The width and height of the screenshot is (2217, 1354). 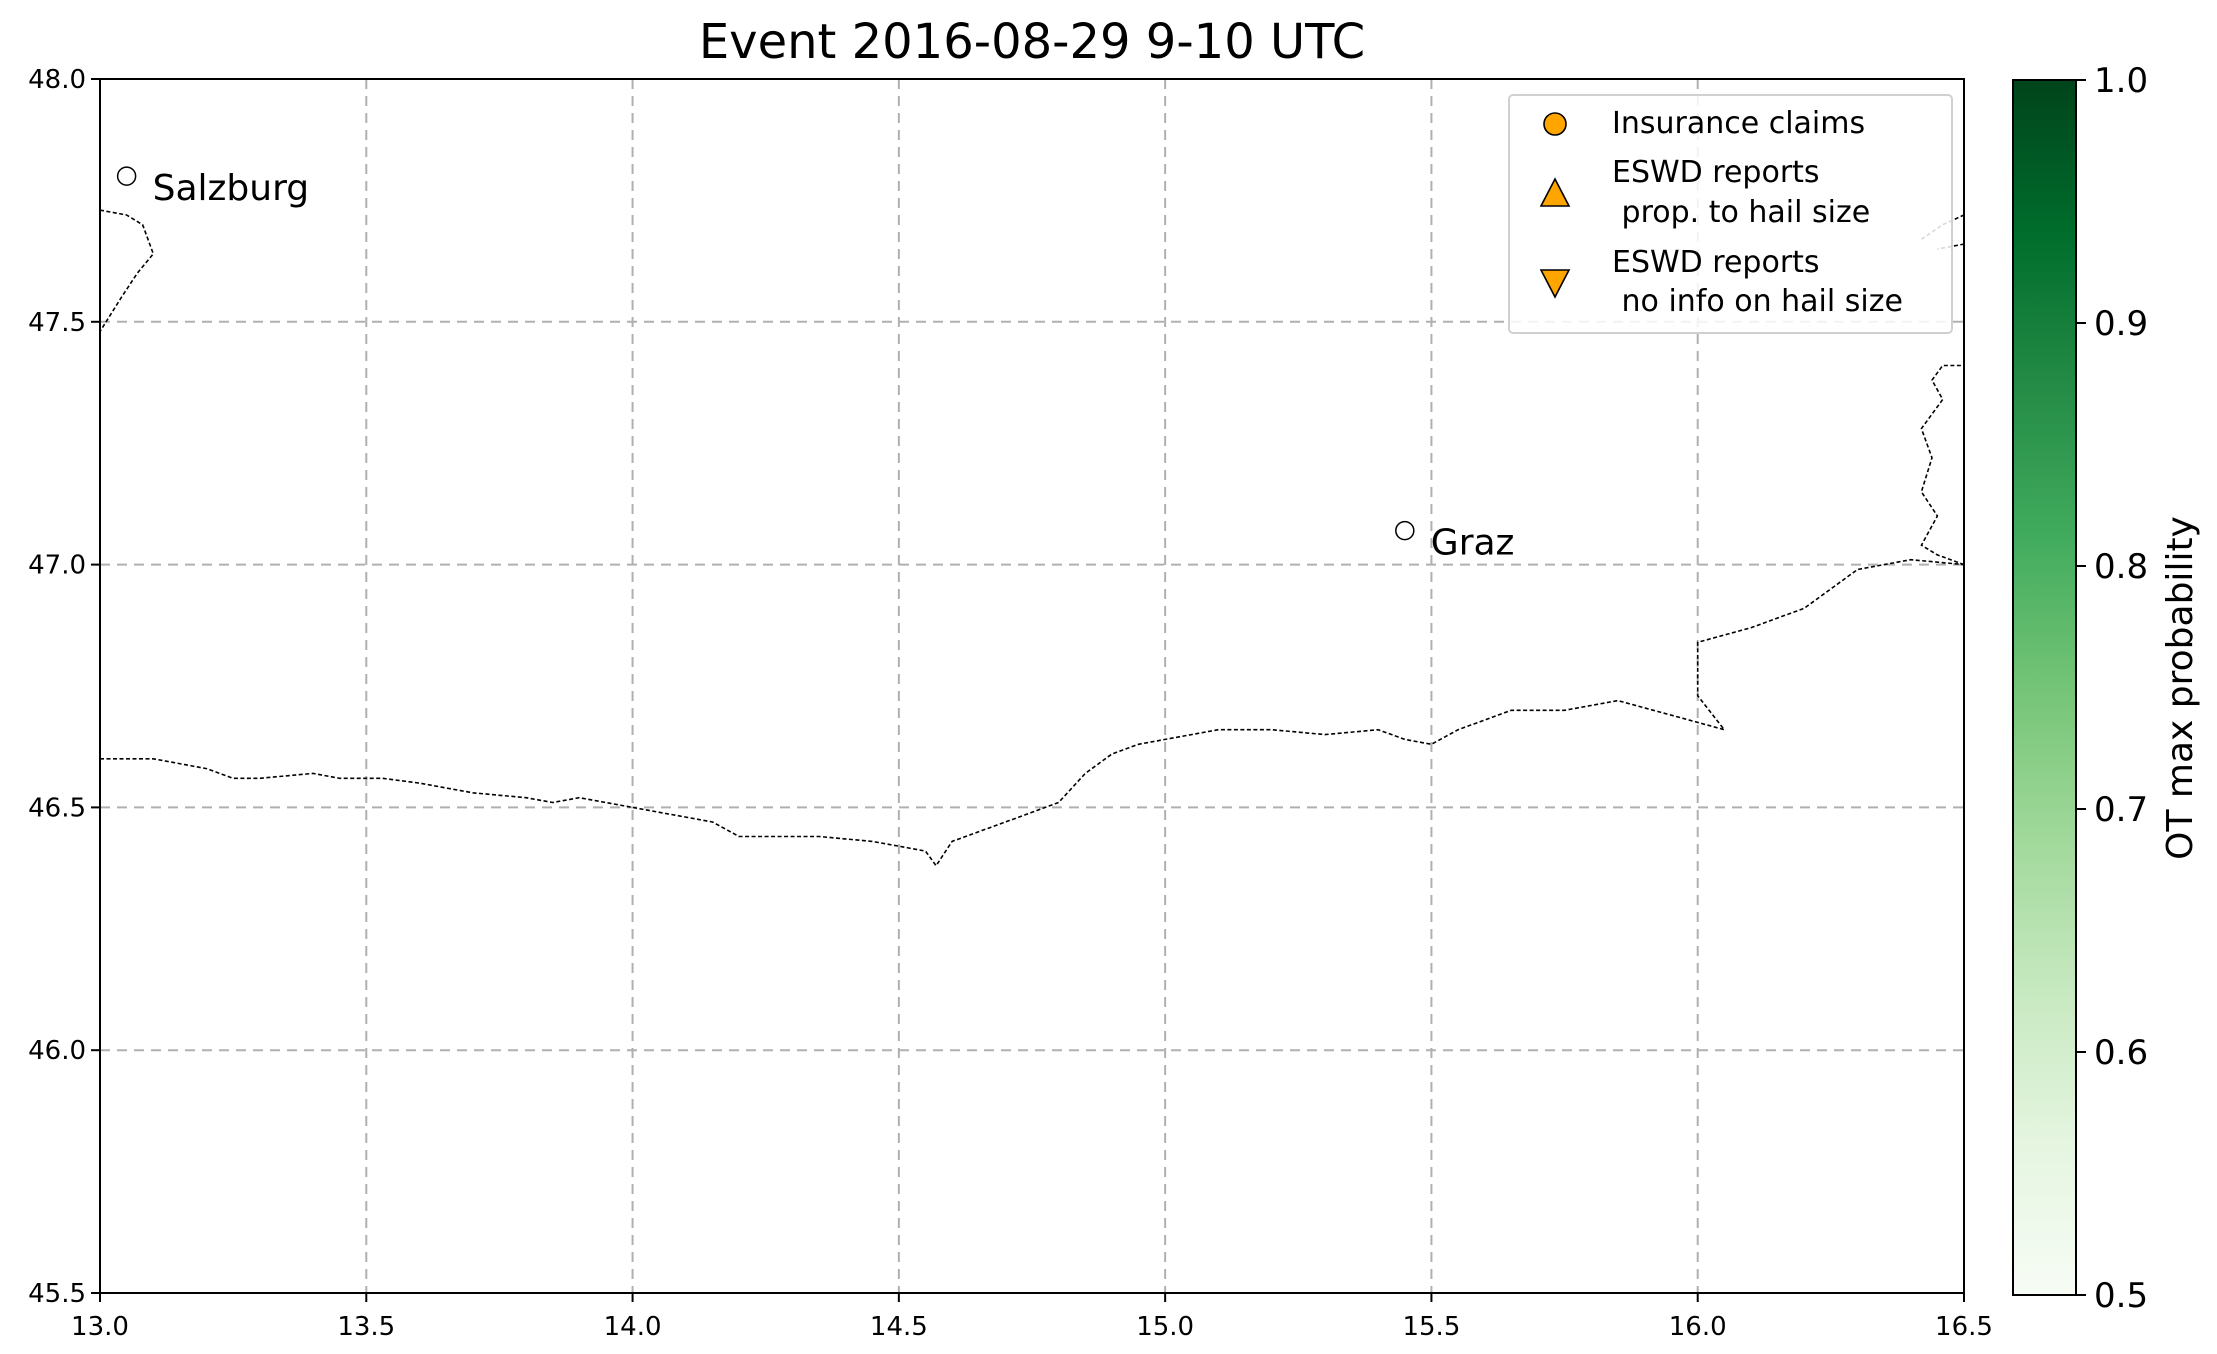 What do you see at coordinates (57, 1051) in the screenshot?
I see `y-tick-label: 46.0` at bounding box center [57, 1051].